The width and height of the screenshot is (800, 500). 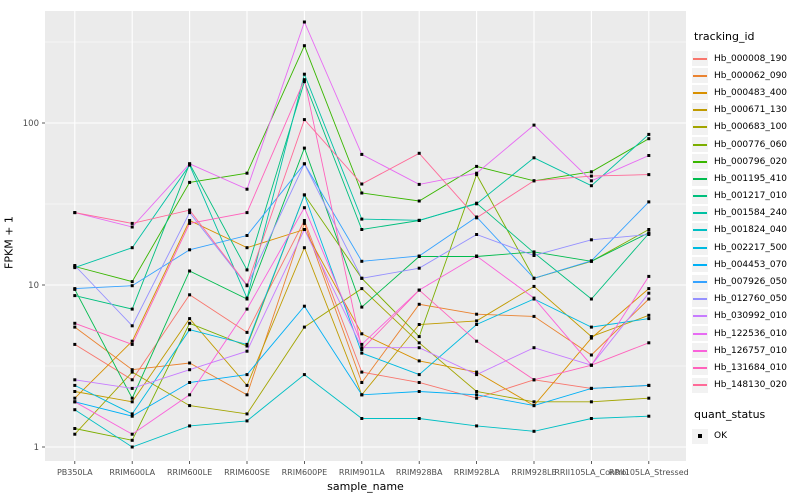 What do you see at coordinates (751, 247) in the screenshot?
I see `legend-item-label: Hb_002217_500` at bounding box center [751, 247].